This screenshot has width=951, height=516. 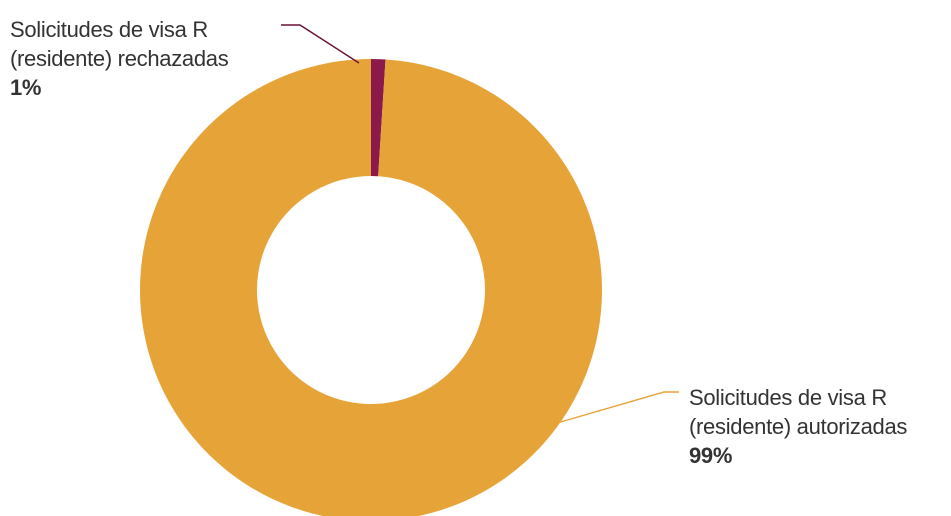 What do you see at coordinates (378, 118) in the screenshot?
I see `slice-rechazadas` at bounding box center [378, 118].